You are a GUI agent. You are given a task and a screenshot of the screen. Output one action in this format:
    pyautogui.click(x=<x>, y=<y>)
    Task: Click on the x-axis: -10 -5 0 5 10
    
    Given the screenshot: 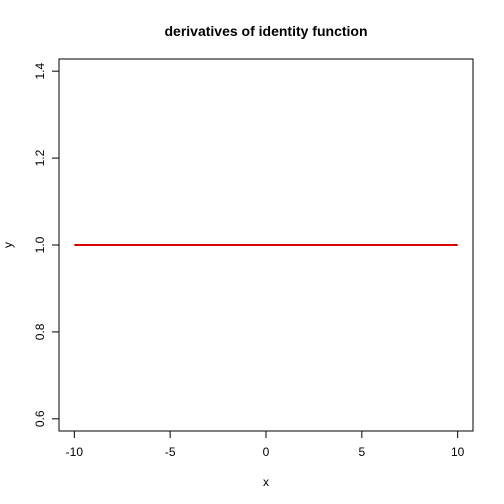 What is the action you would take?
    pyautogui.click(x=265, y=444)
    